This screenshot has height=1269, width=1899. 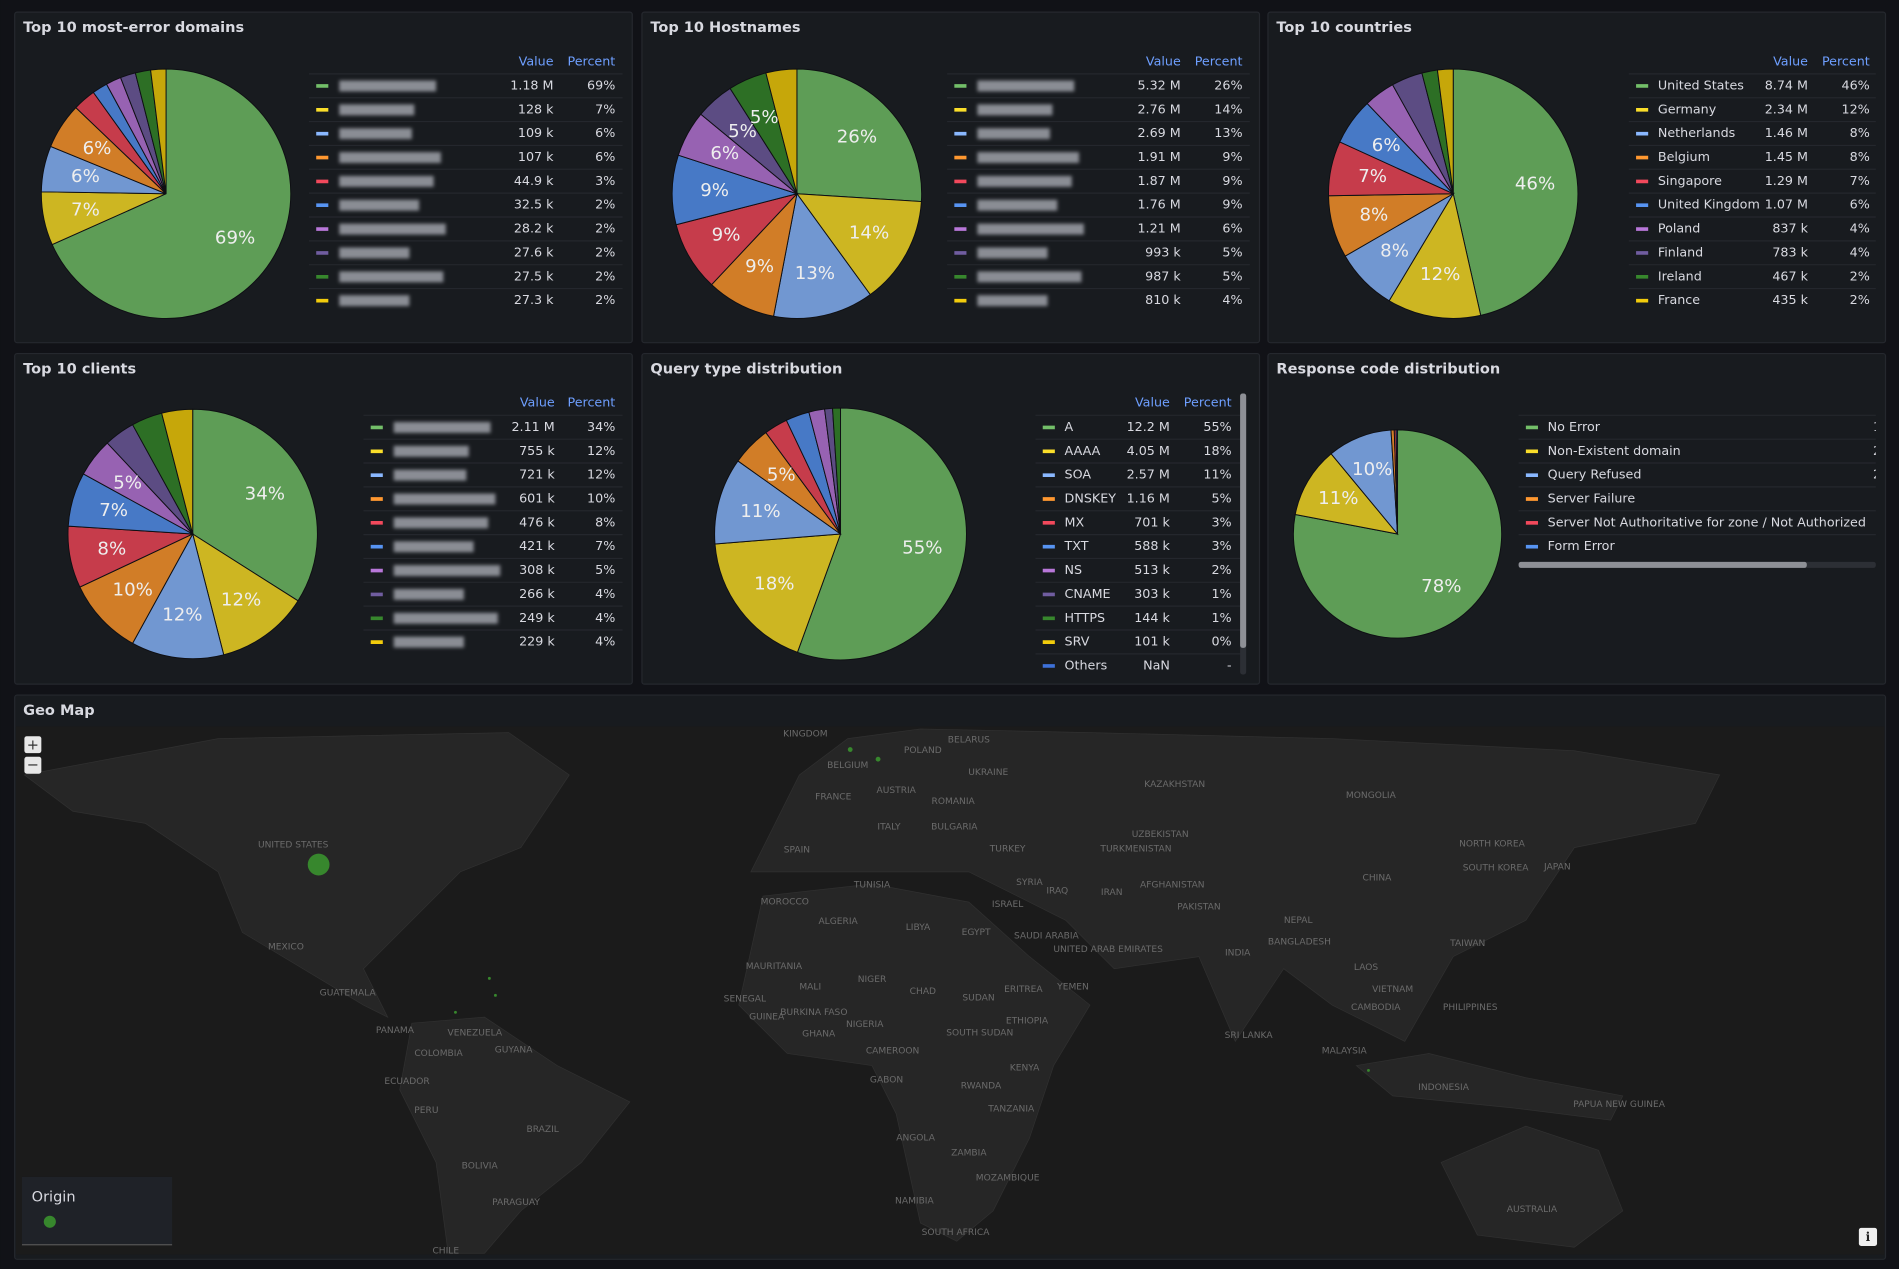 I want to click on legend-percent: 34%, so click(x=601, y=426).